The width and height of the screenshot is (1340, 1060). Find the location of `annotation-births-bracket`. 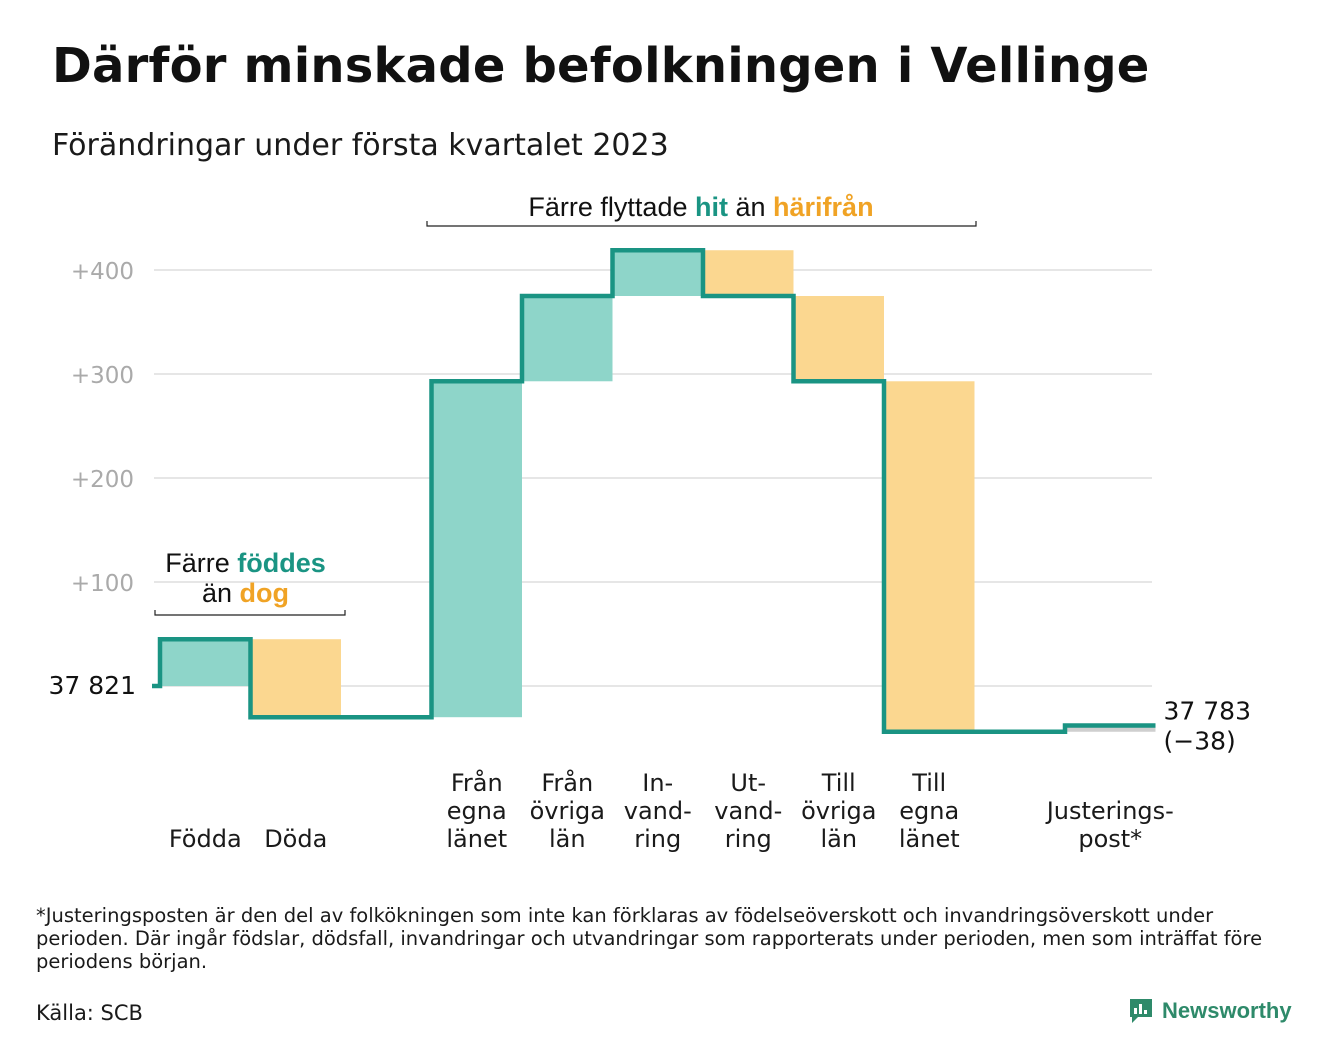

annotation-births-bracket is located at coordinates (250, 613).